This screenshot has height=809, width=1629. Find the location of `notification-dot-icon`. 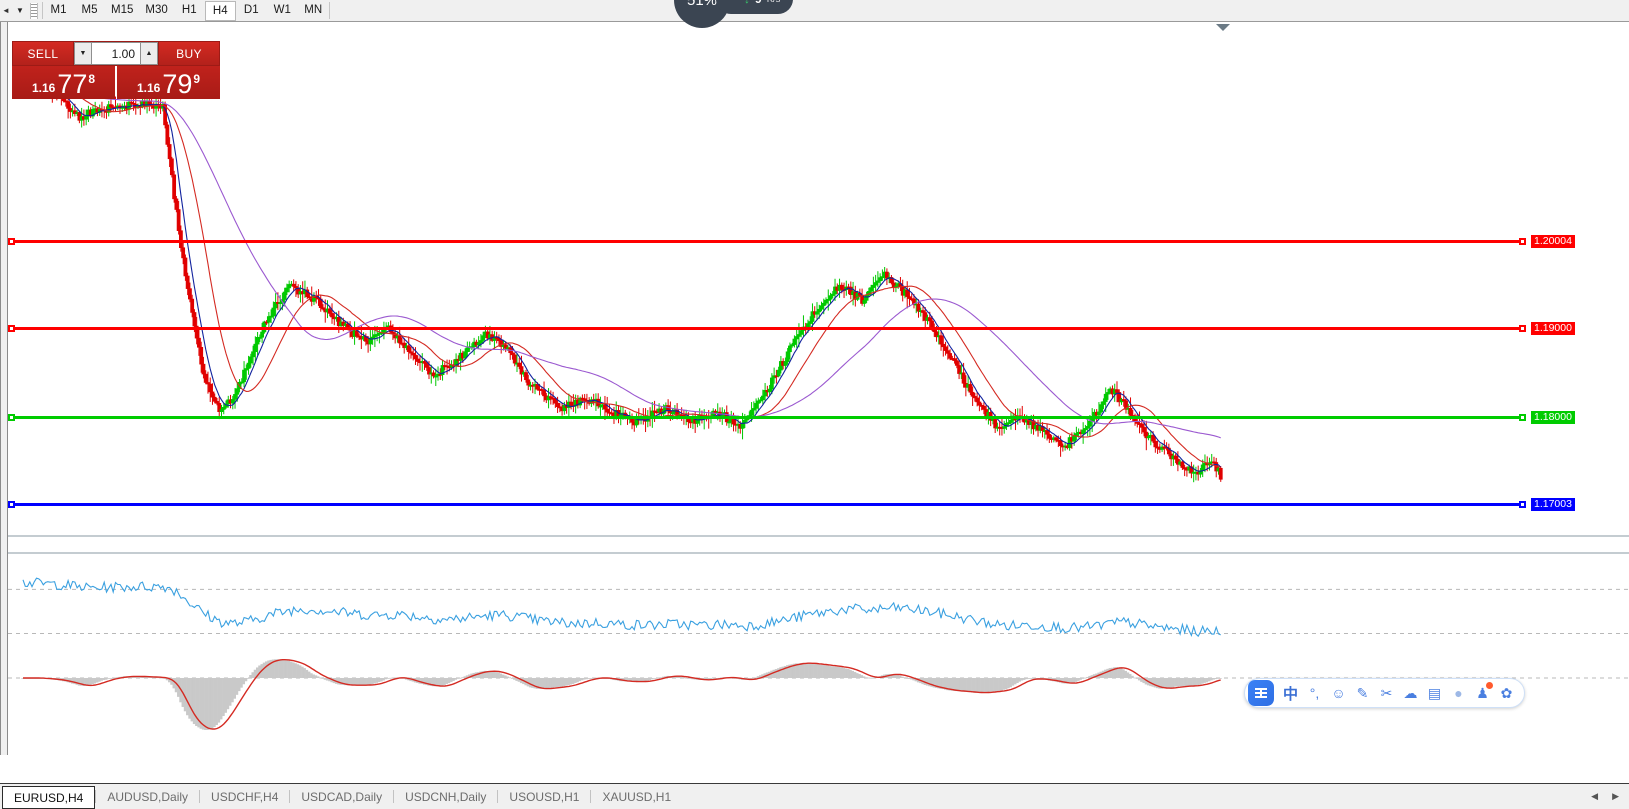

notification-dot-icon is located at coordinates (1490, 685).